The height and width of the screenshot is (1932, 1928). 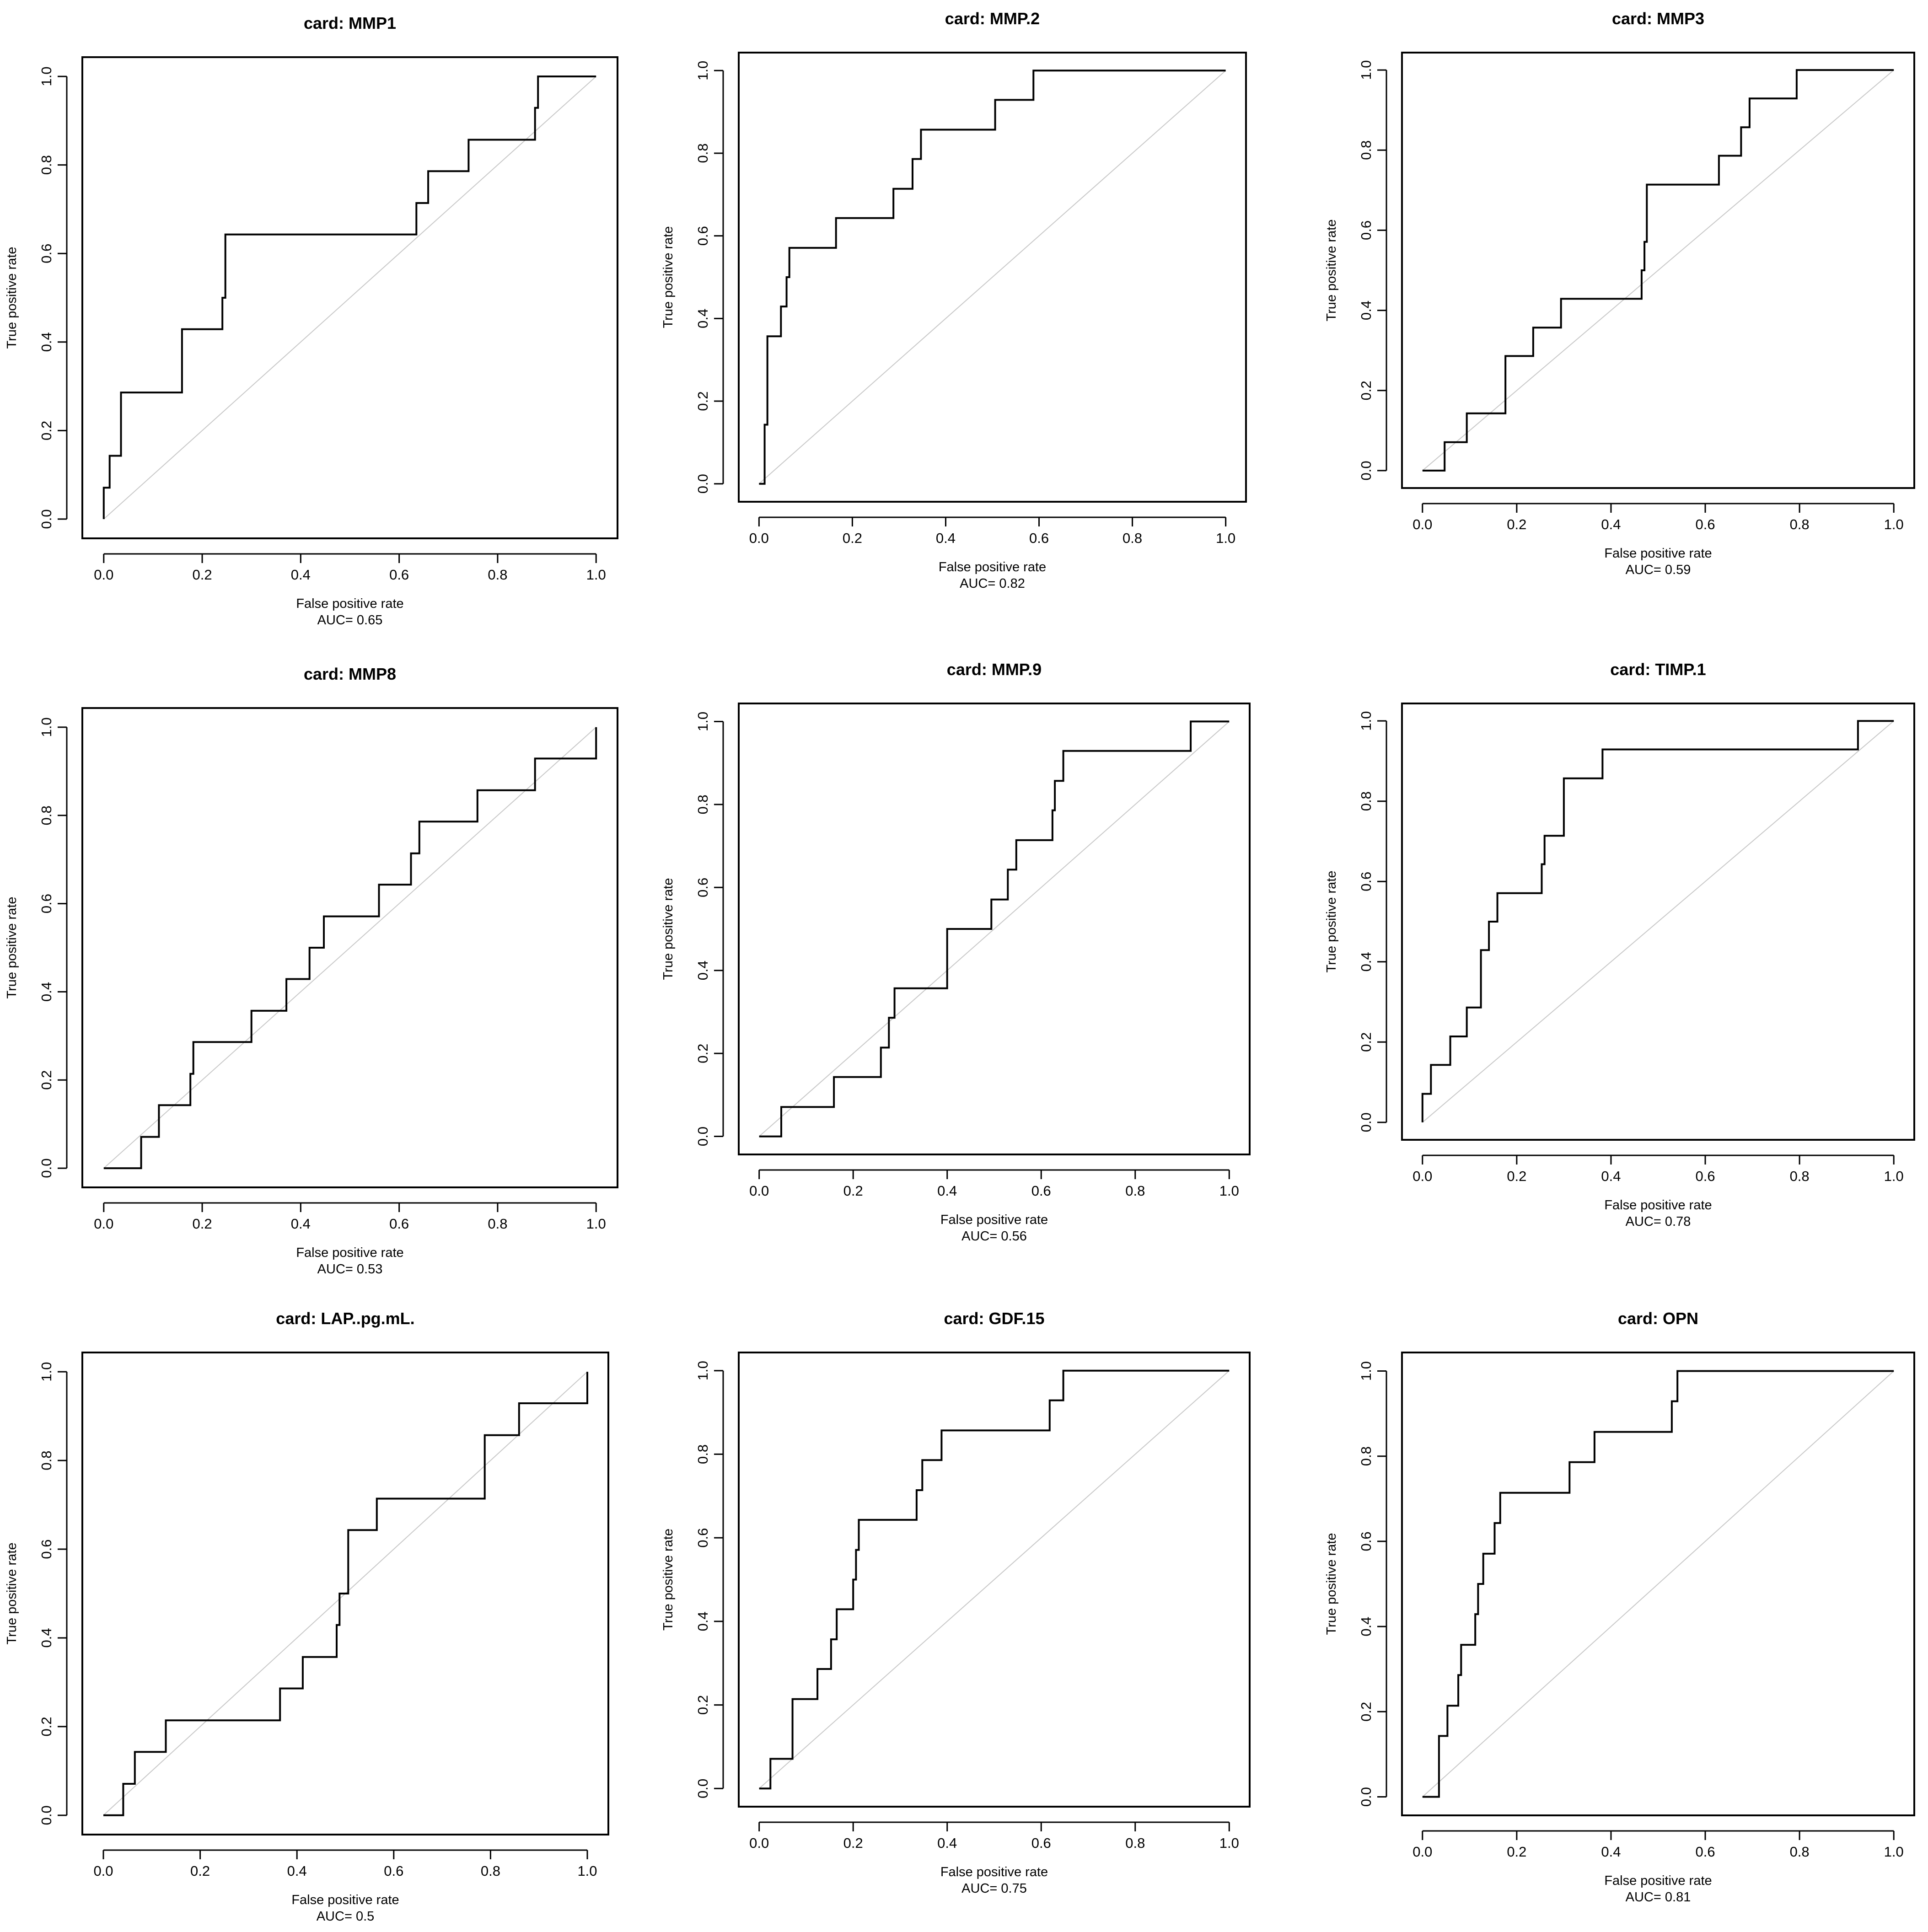 What do you see at coordinates (994, 669) in the screenshot?
I see `chart-title: card: MMP.9` at bounding box center [994, 669].